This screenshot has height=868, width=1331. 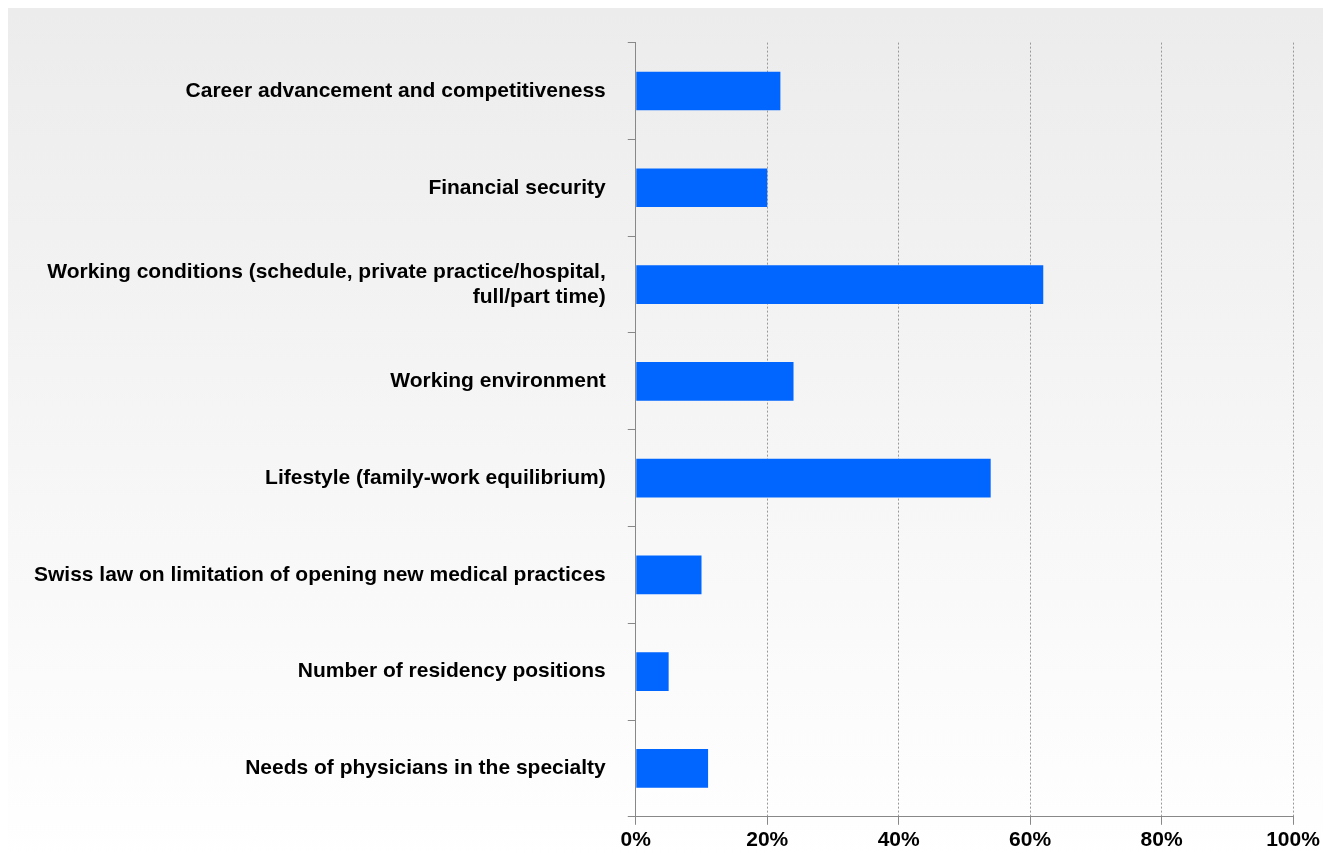 I want to click on y-tick-label: Needs of physicians in the specialty, so click(x=426, y=767).